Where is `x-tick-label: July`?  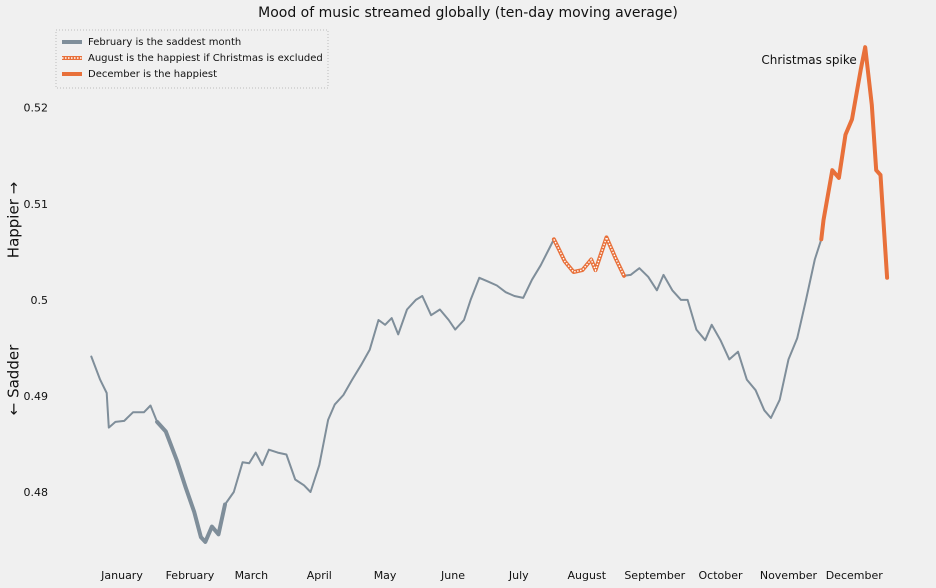
x-tick-label: July is located at coordinates (518, 575).